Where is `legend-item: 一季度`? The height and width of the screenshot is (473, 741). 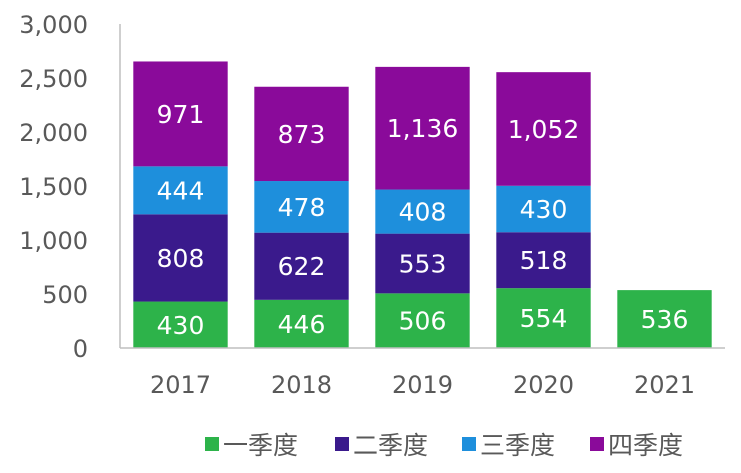
legend-item: 一季度 is located at coordinates (251, 445).